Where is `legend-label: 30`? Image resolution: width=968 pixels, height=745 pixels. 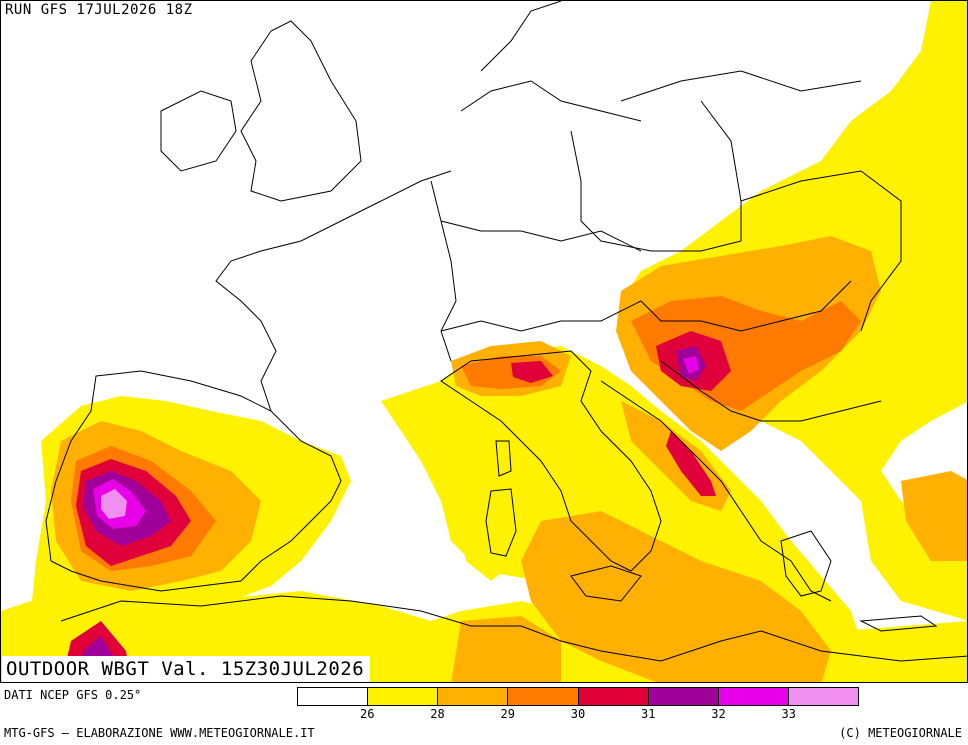 legend-label: 30 is located at coordinates (578, 714).